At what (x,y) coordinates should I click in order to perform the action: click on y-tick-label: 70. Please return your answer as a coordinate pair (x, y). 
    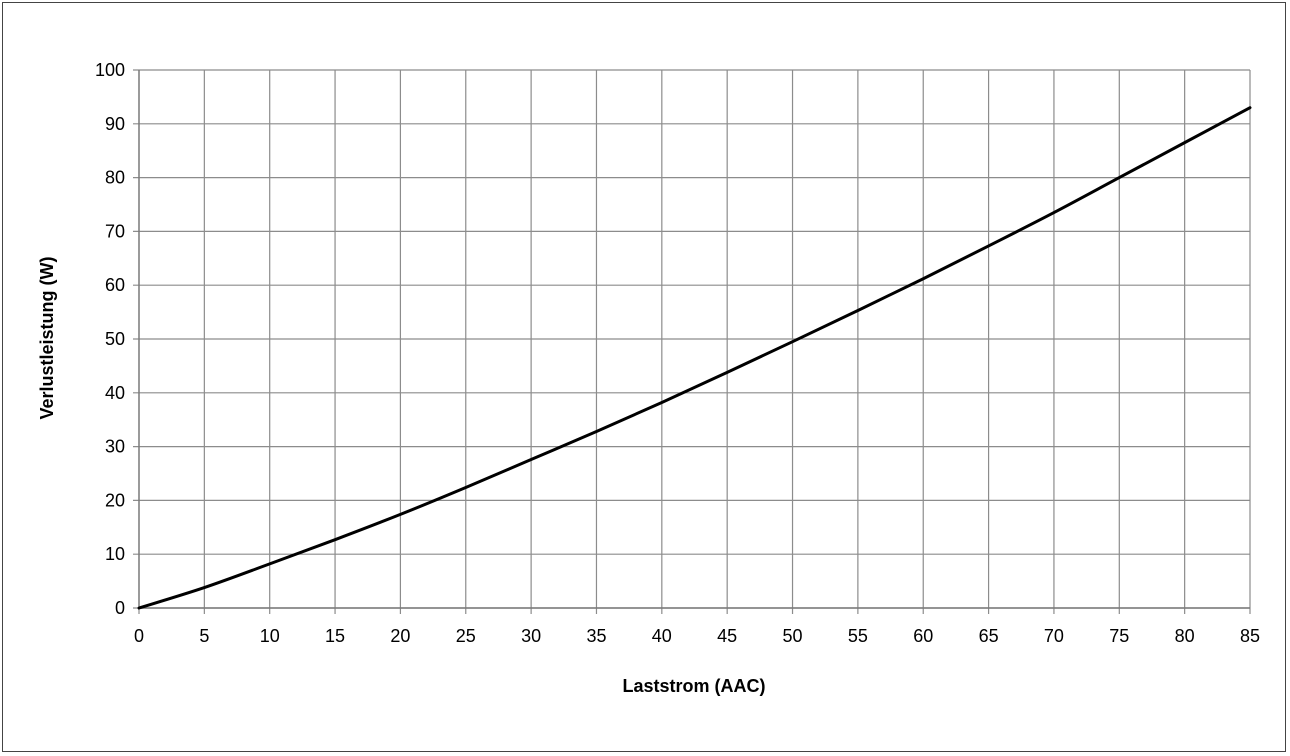
    Looking at the image, I should click on (115, 231).